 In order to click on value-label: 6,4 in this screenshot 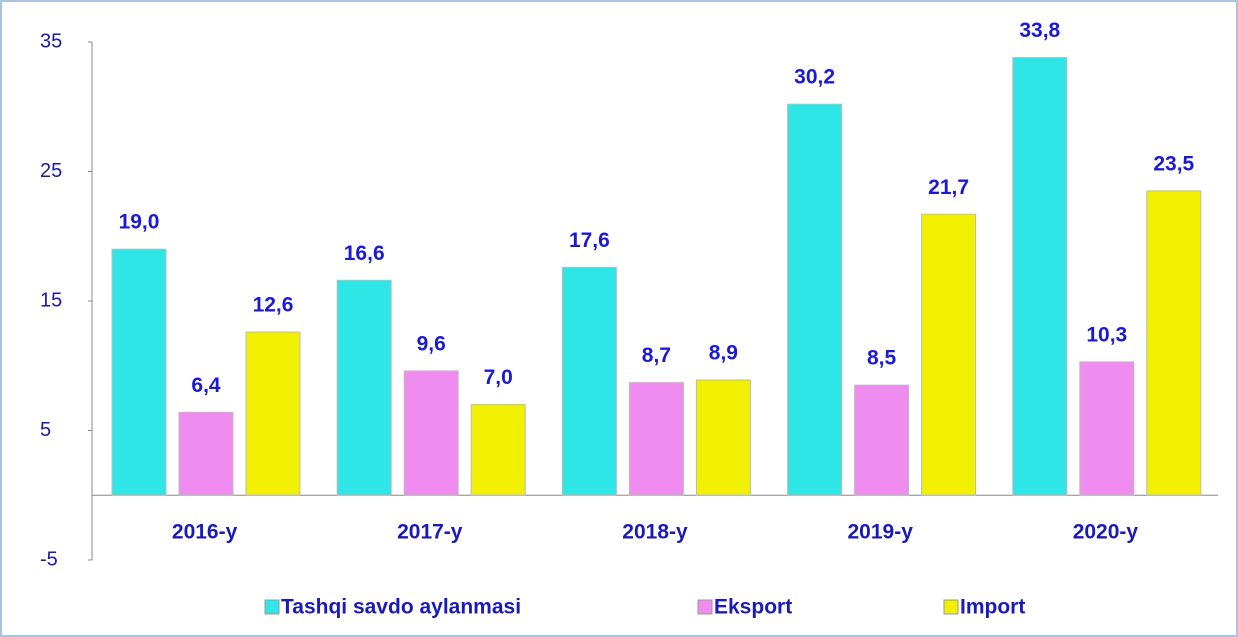, I will do `click(206, 385)`.